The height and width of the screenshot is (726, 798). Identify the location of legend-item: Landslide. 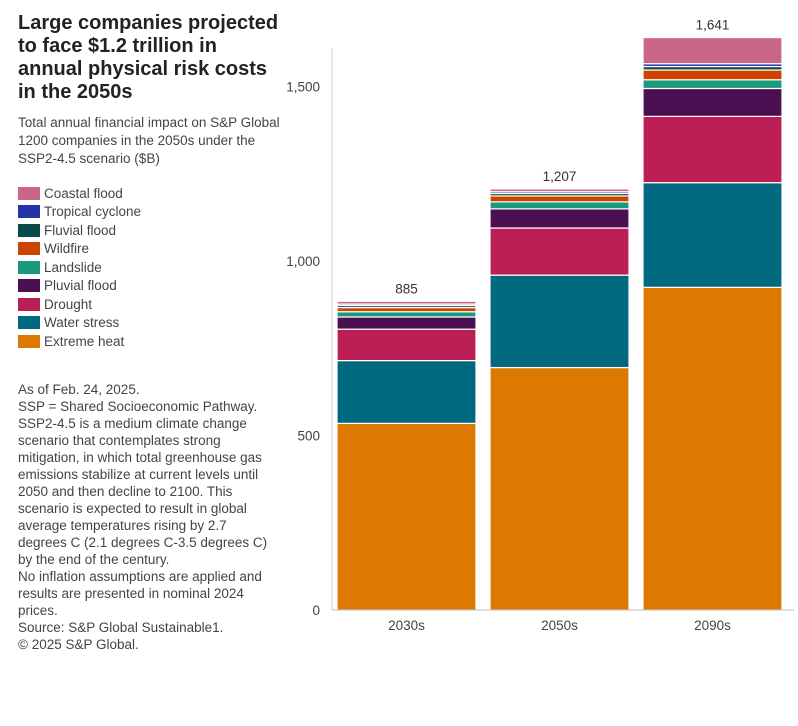
(149, 267).